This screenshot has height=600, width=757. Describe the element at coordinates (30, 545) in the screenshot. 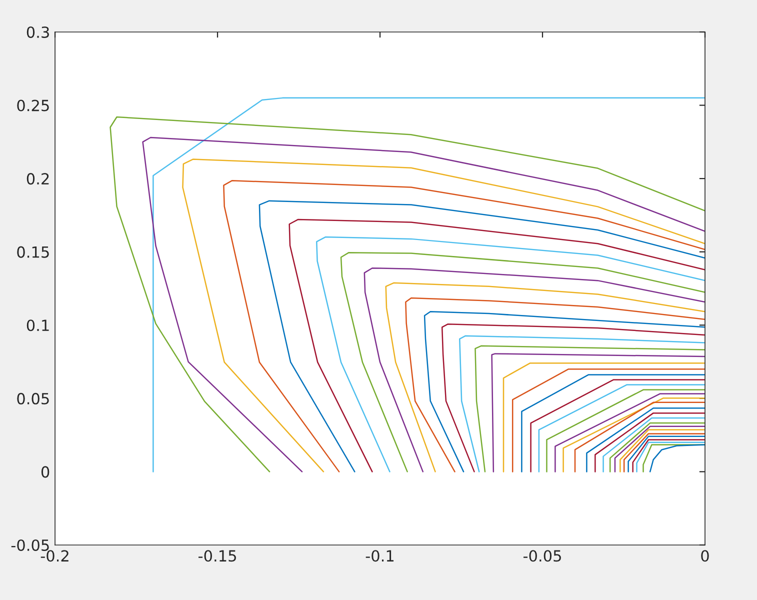

I see `y-tick-label: -0.05` at that location.